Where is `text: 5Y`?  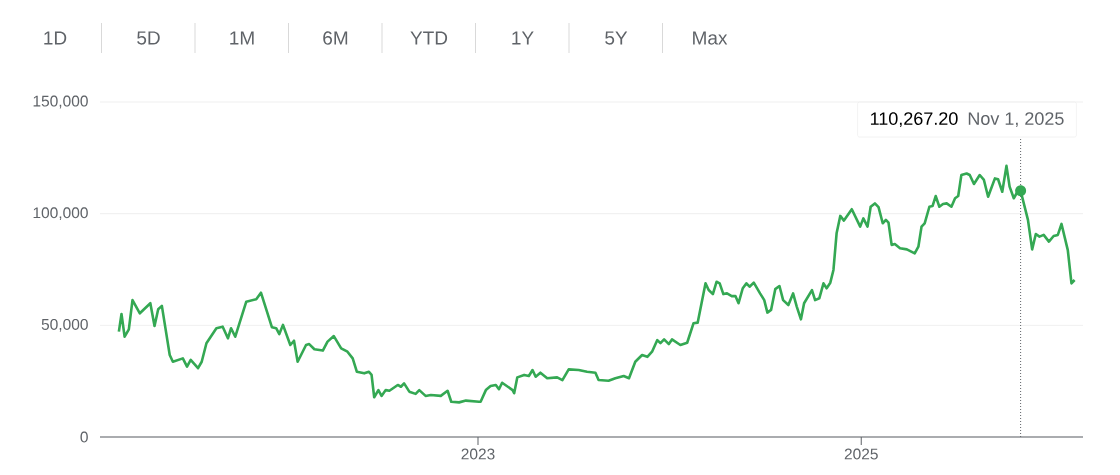
text: 5Y is located at coordinates (616, 38).